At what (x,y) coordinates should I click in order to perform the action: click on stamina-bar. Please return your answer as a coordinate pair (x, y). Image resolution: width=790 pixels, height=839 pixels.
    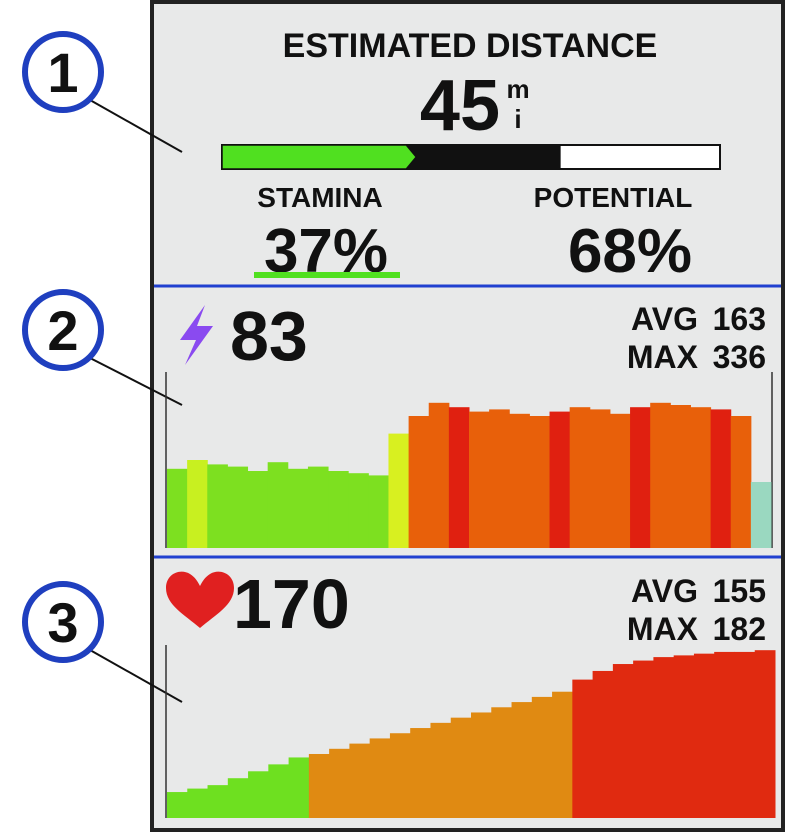
    Looking at the image, I should click on (471, 157).